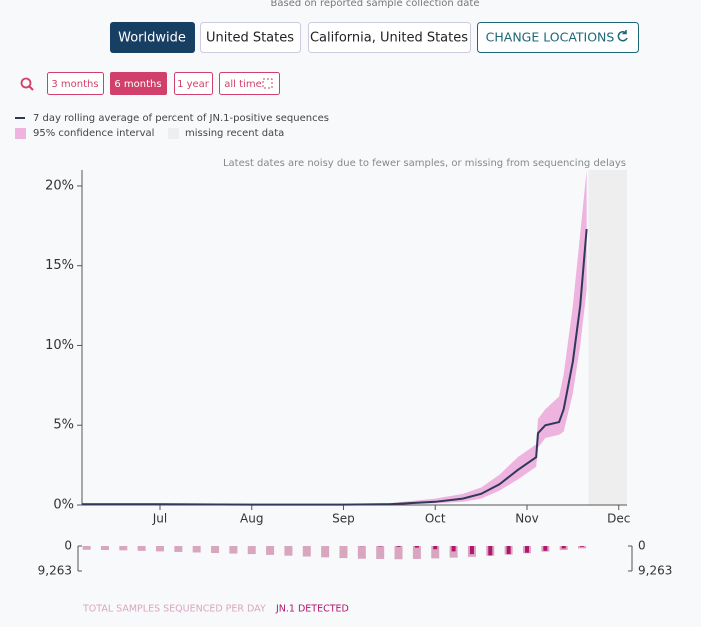  I want to click on y-tick-label: 5%, so click(63, 425).